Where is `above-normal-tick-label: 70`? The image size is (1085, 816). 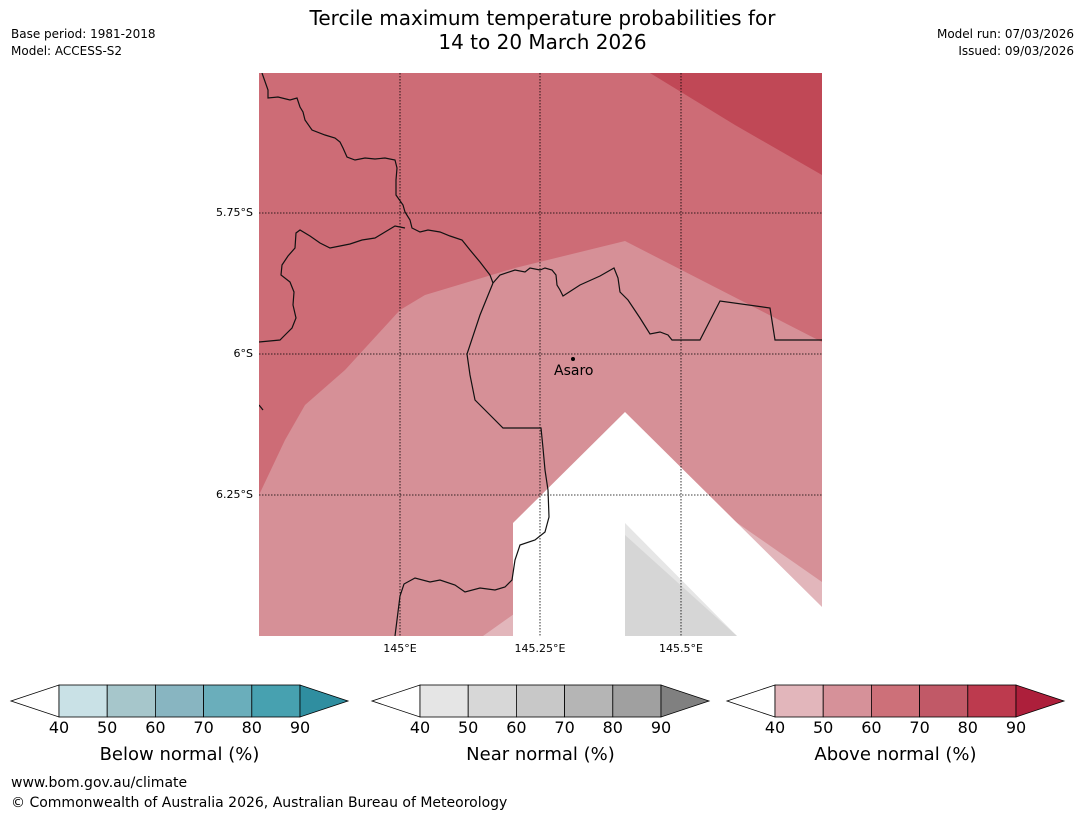
above-normal-tick-label: 70 is located at coordinates (919, 727).